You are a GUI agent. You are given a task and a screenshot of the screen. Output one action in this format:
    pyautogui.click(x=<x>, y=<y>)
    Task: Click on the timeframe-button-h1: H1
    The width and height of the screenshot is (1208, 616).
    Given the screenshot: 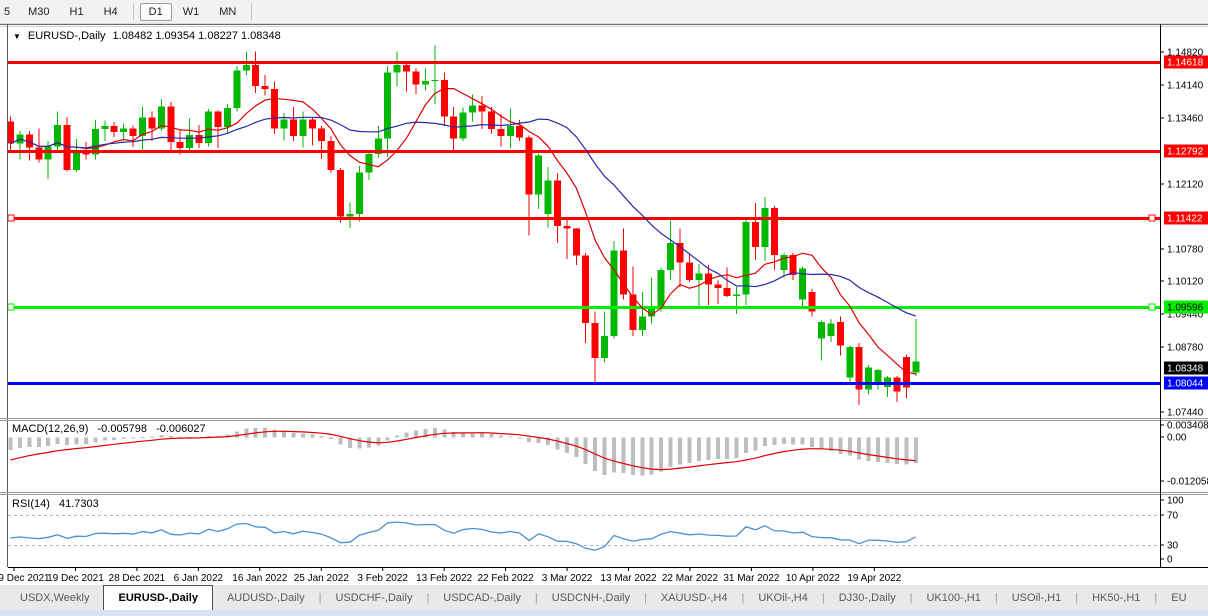 What is the action you would take?
    pyautogui.click(x=76, y=11)
    